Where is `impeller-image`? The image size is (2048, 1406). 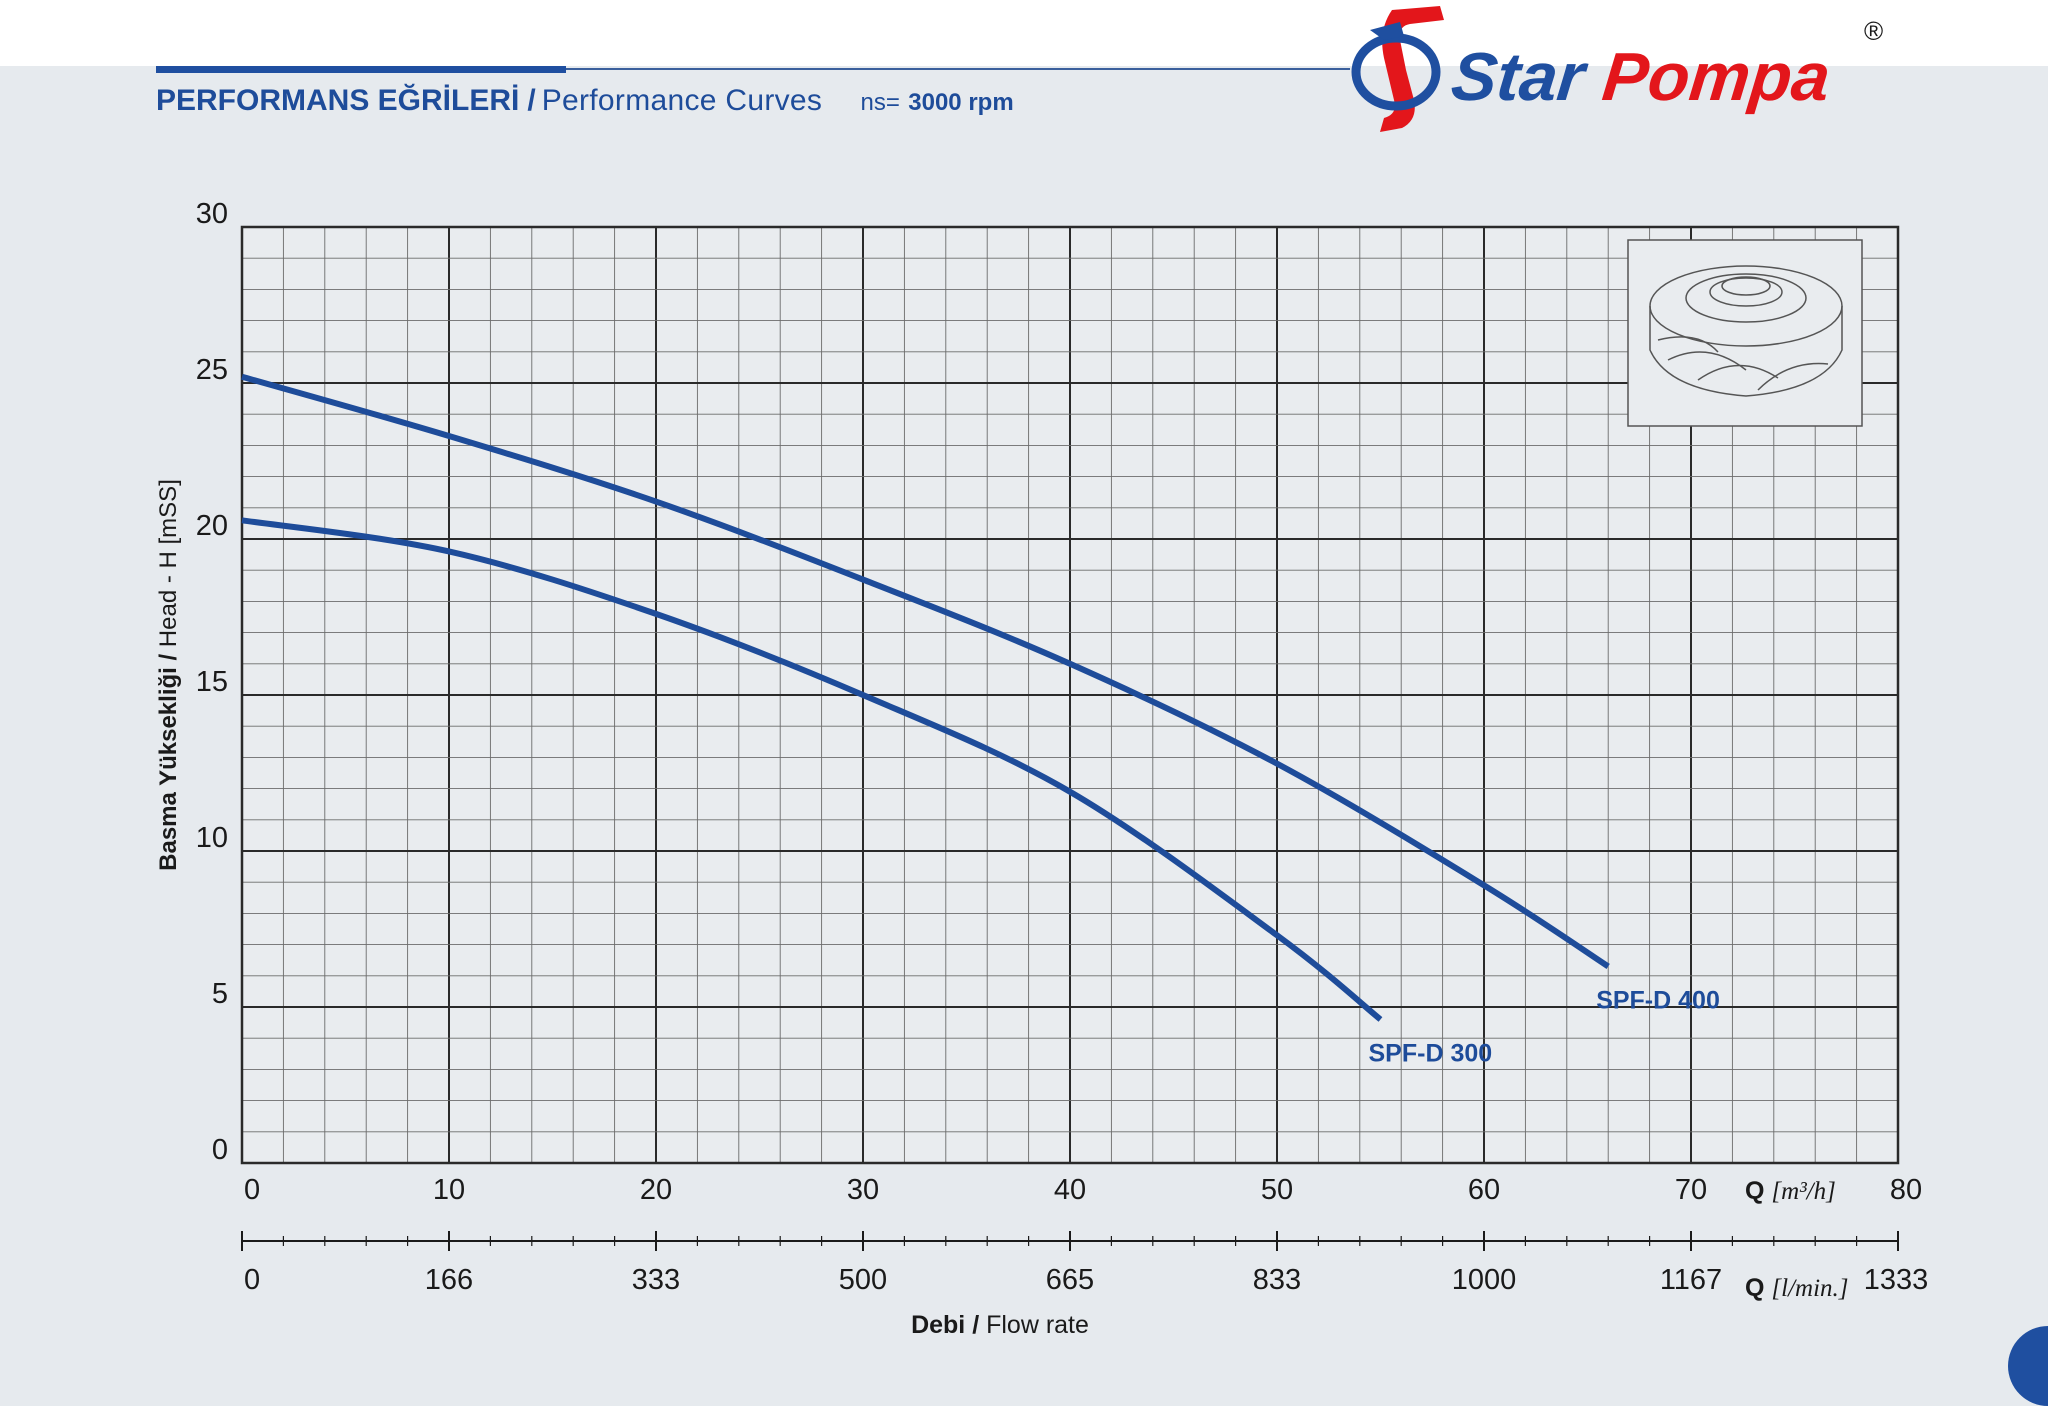
impeller-image is located at coordinates (1745, 333).